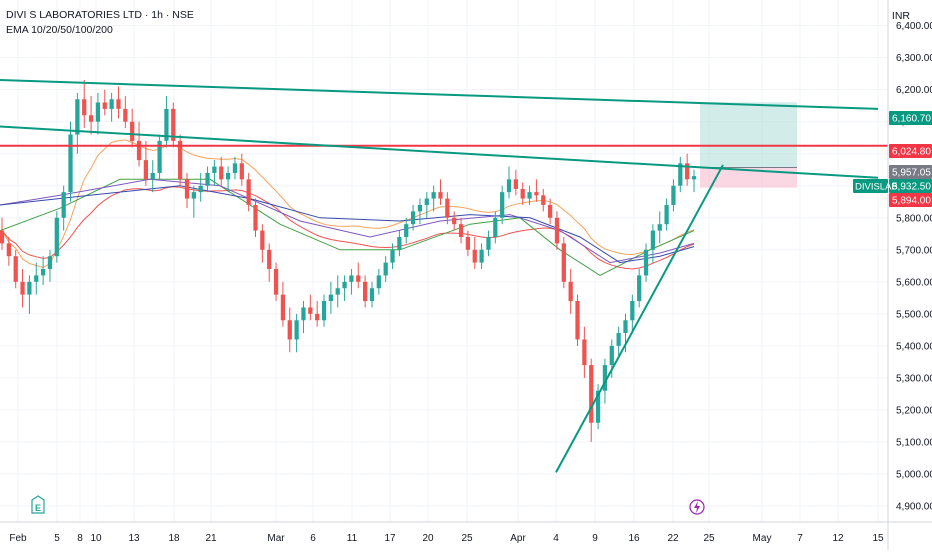 The width and height of the screenshot is (932, 555). I want to click on x-tick-label: 25, so click(467, 538).